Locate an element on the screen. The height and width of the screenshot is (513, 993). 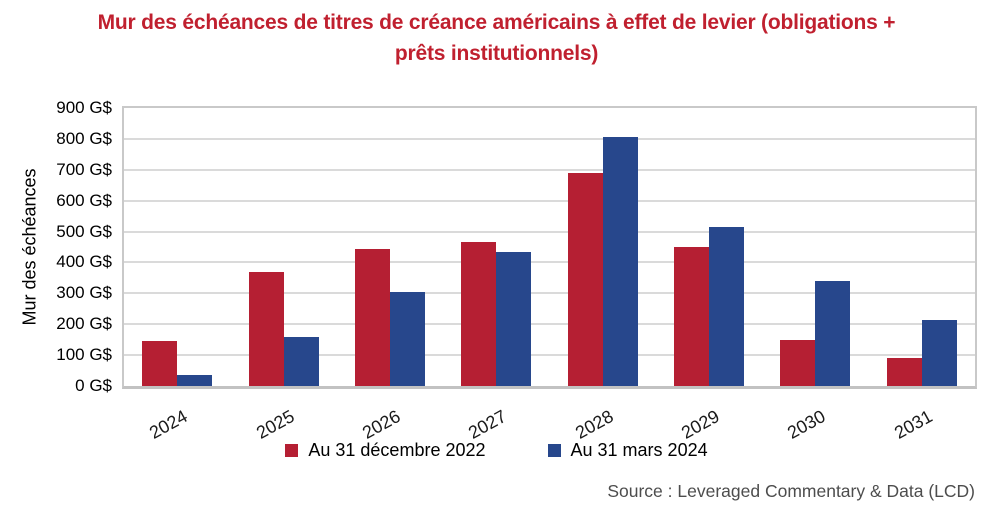
bar-2030-series2 is located at coordinates (832, 333).